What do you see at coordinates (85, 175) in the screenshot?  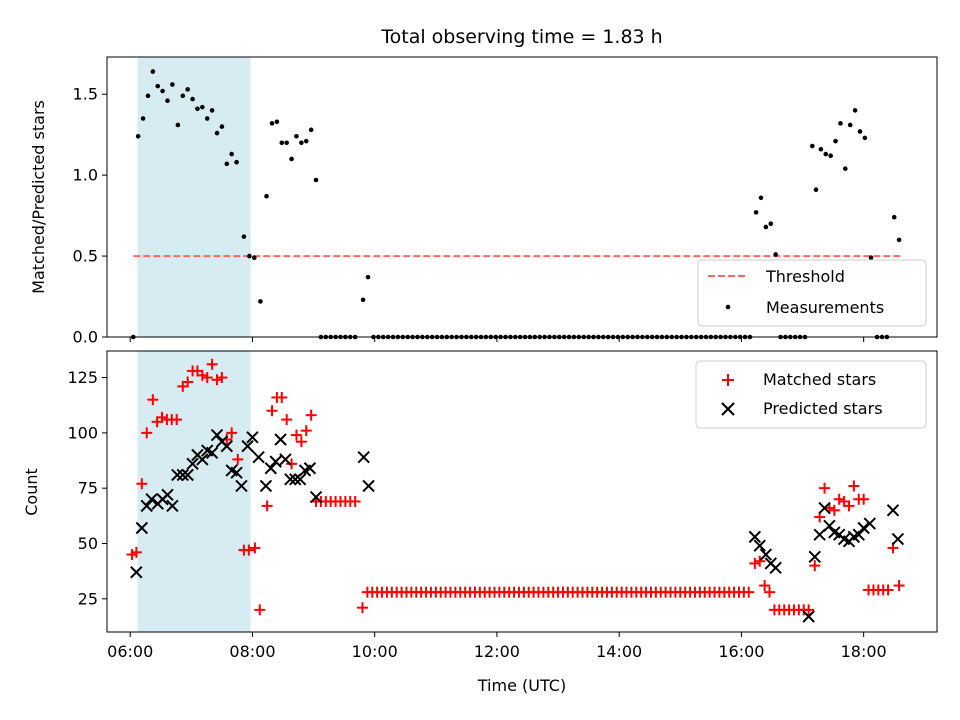 I see `top-y-tick-label: 1.0` at bounding box center [85, 175].